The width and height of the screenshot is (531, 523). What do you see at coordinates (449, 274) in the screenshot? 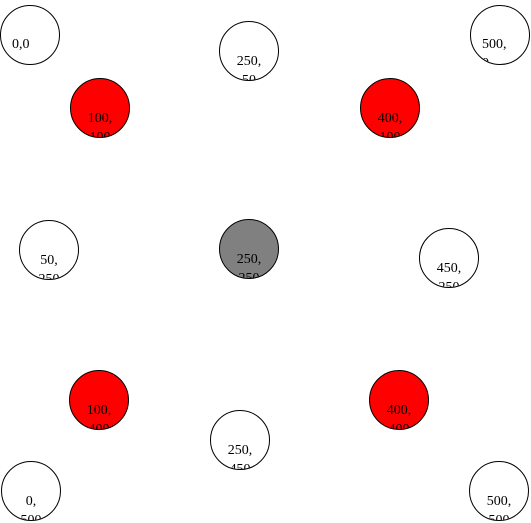
I see `marker-label: 450, 250` at bounding box center [449, 274].